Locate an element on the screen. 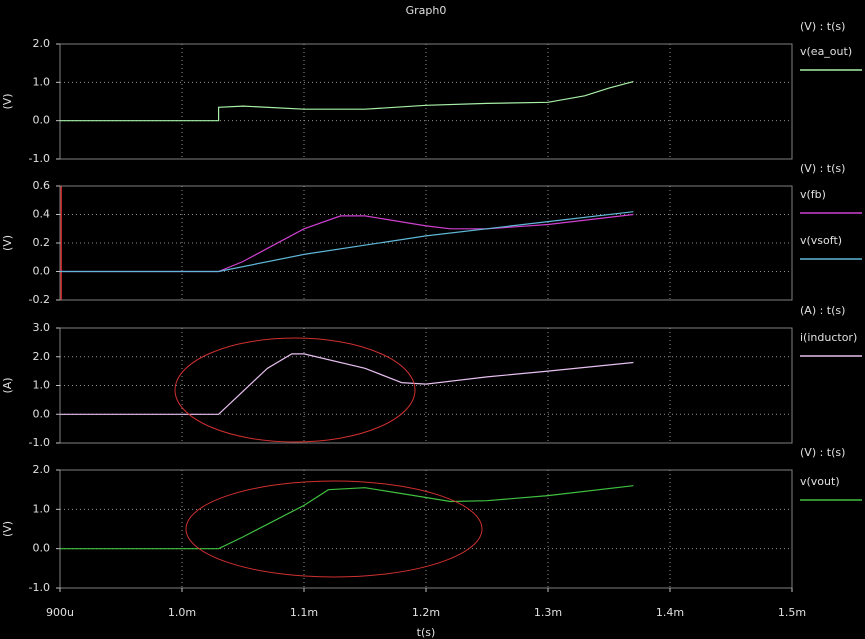 The height and width of the screenshot is (639, 865). x-tick-label: 1.3m is located at coordinates (548, 612).